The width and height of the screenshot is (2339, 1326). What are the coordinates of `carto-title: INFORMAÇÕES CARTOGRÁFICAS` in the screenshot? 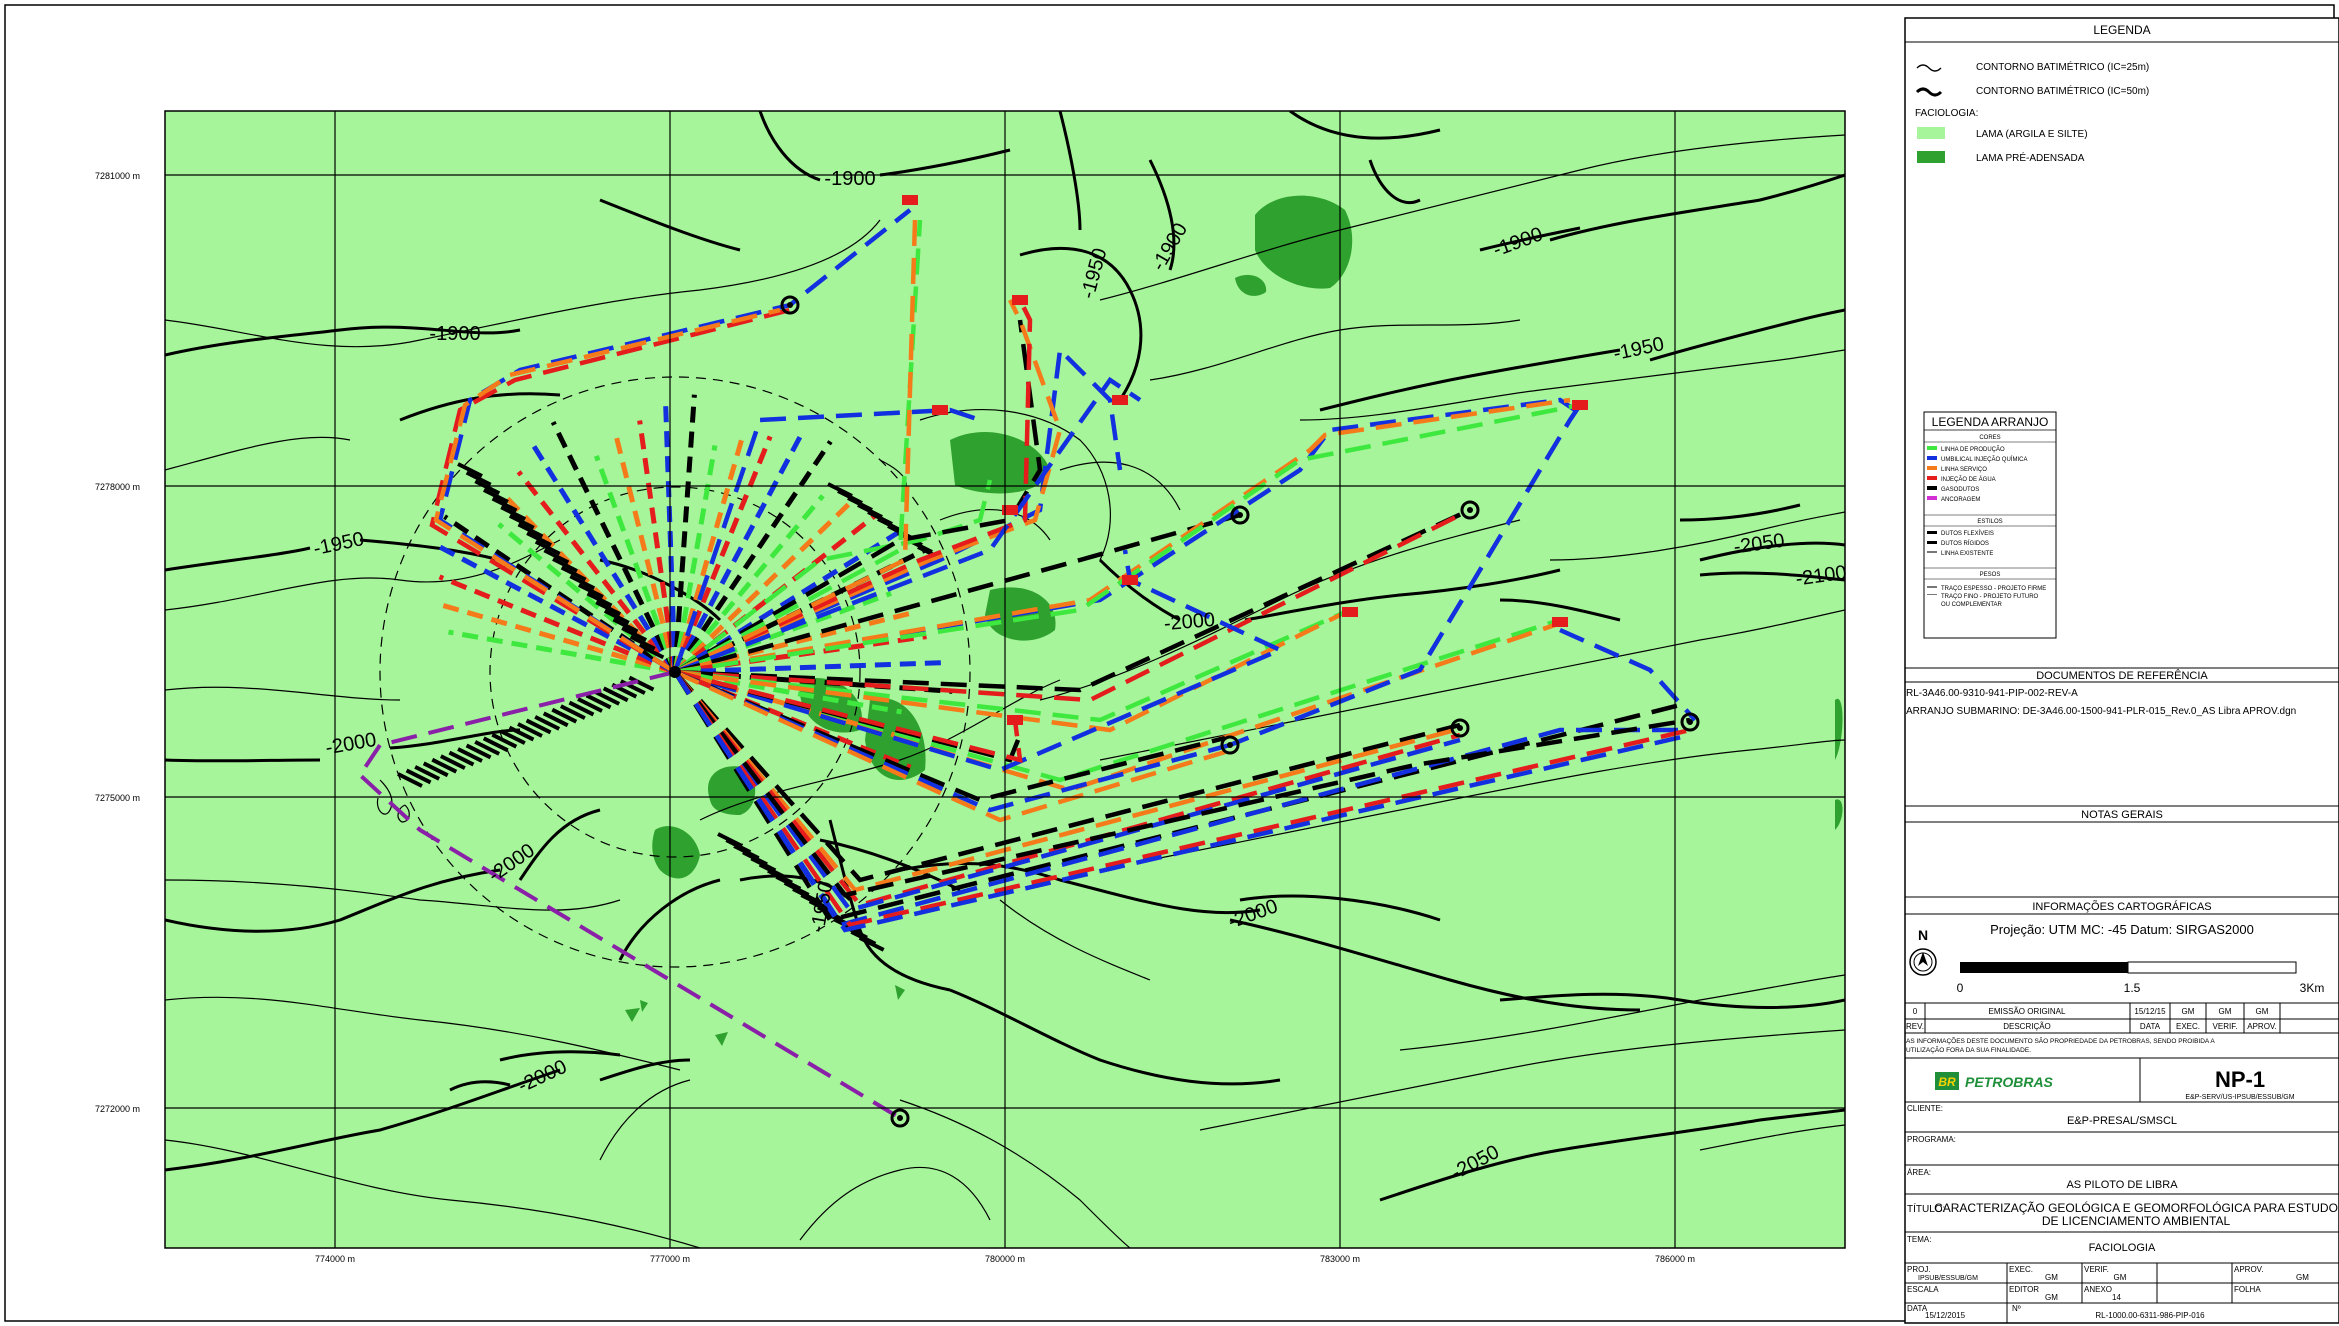 It's located at (2121, 906).